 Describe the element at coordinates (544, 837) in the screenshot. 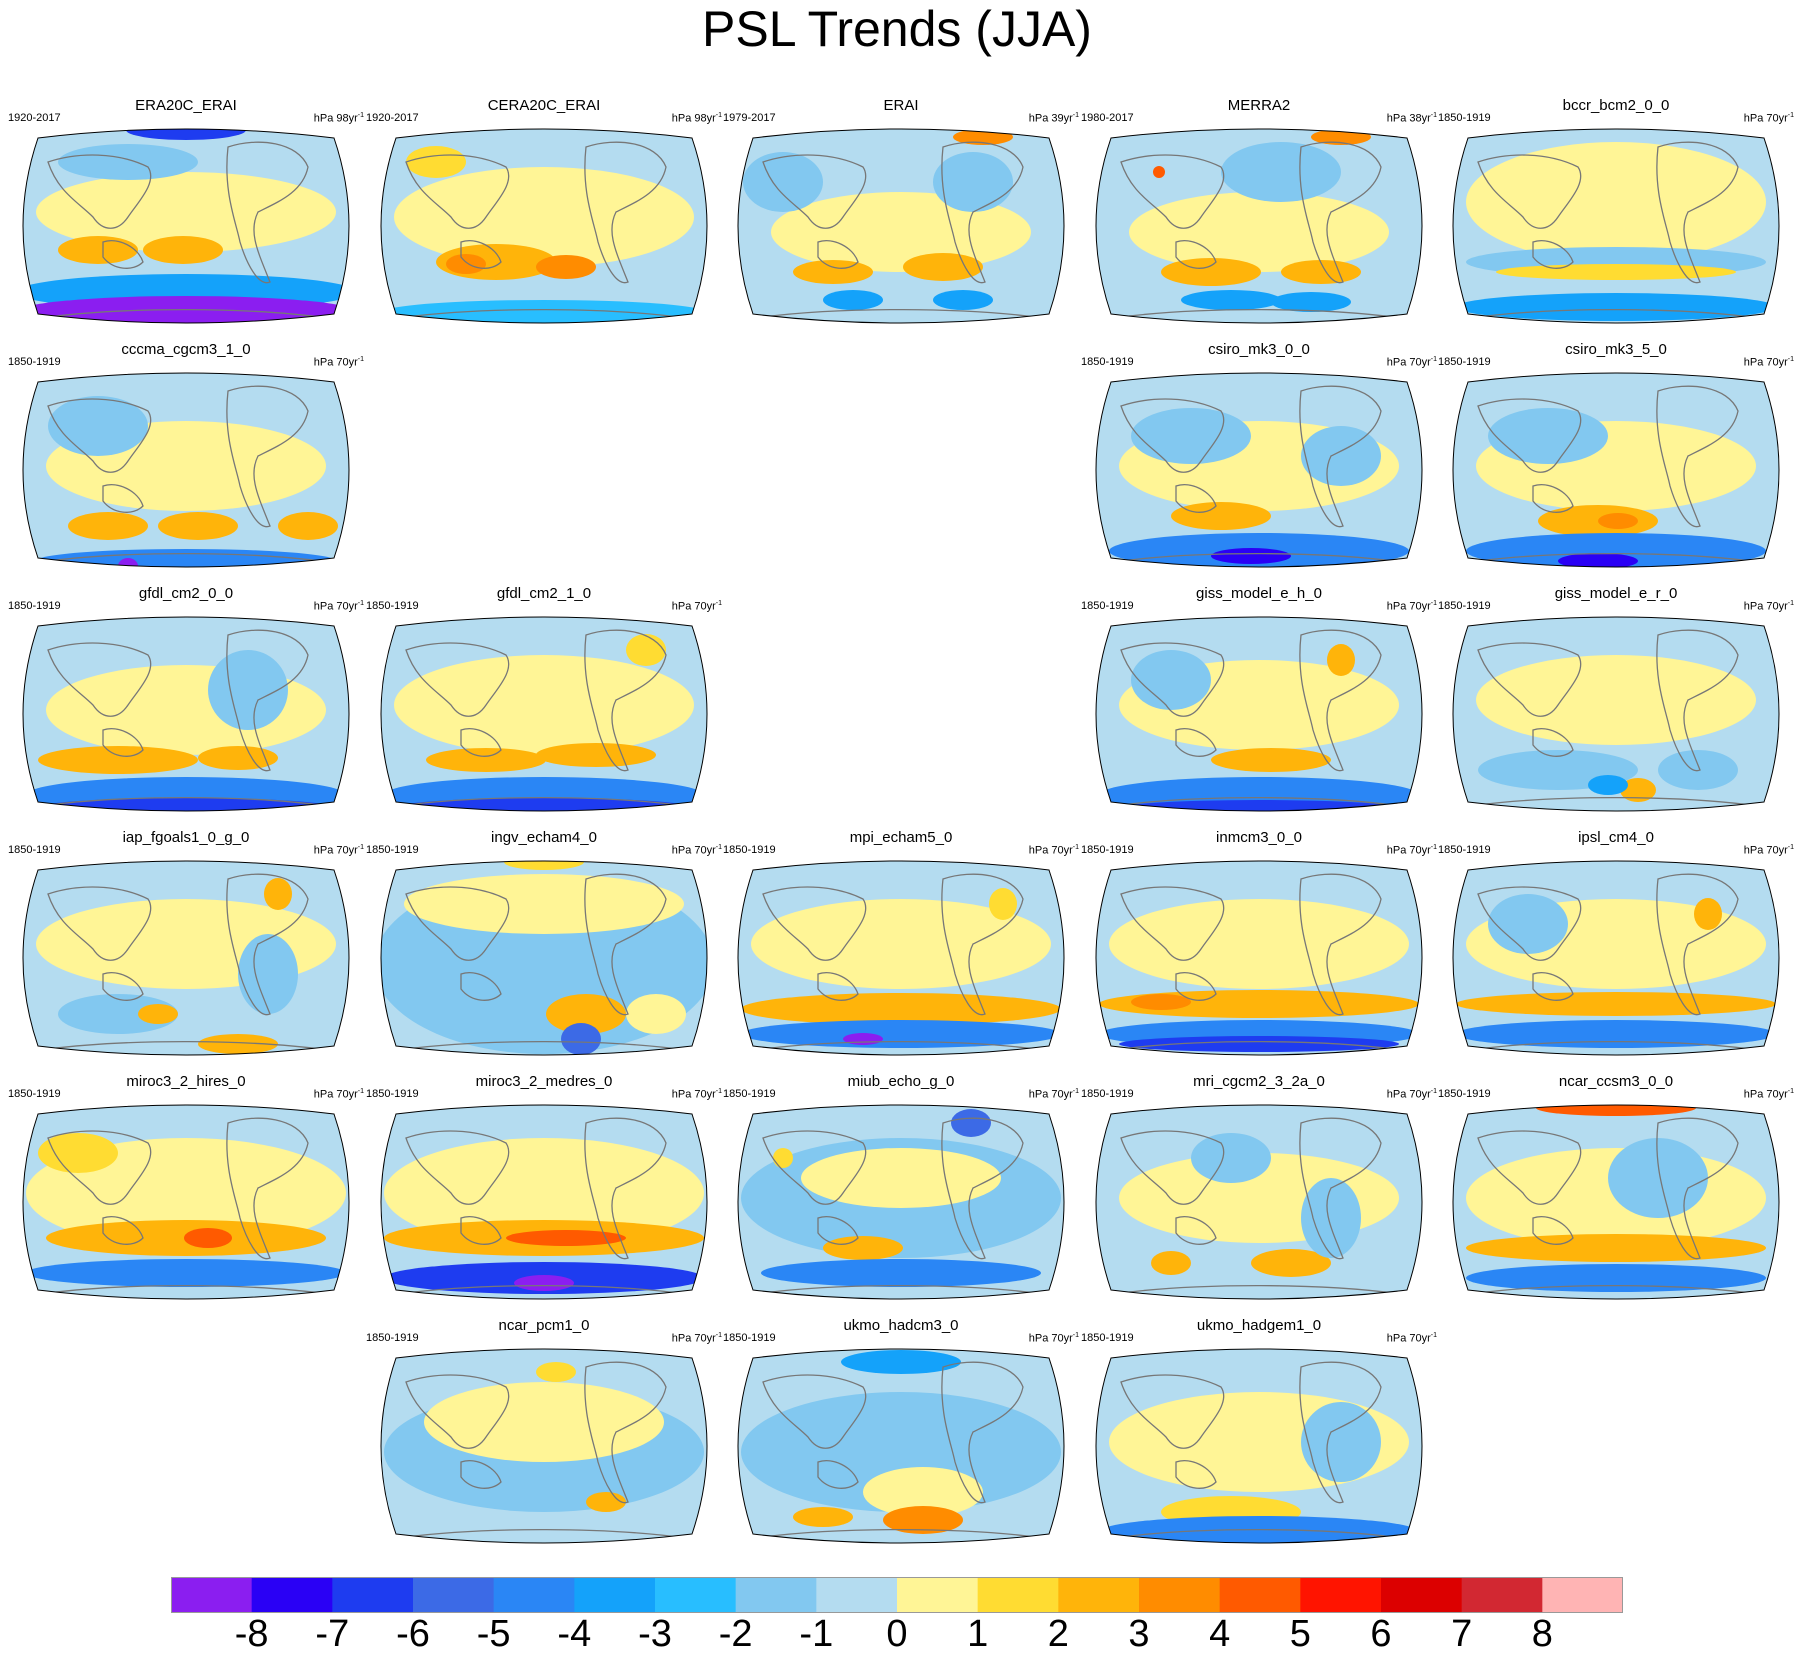

I see `panel-title: ingv_echam4_0` at that location.